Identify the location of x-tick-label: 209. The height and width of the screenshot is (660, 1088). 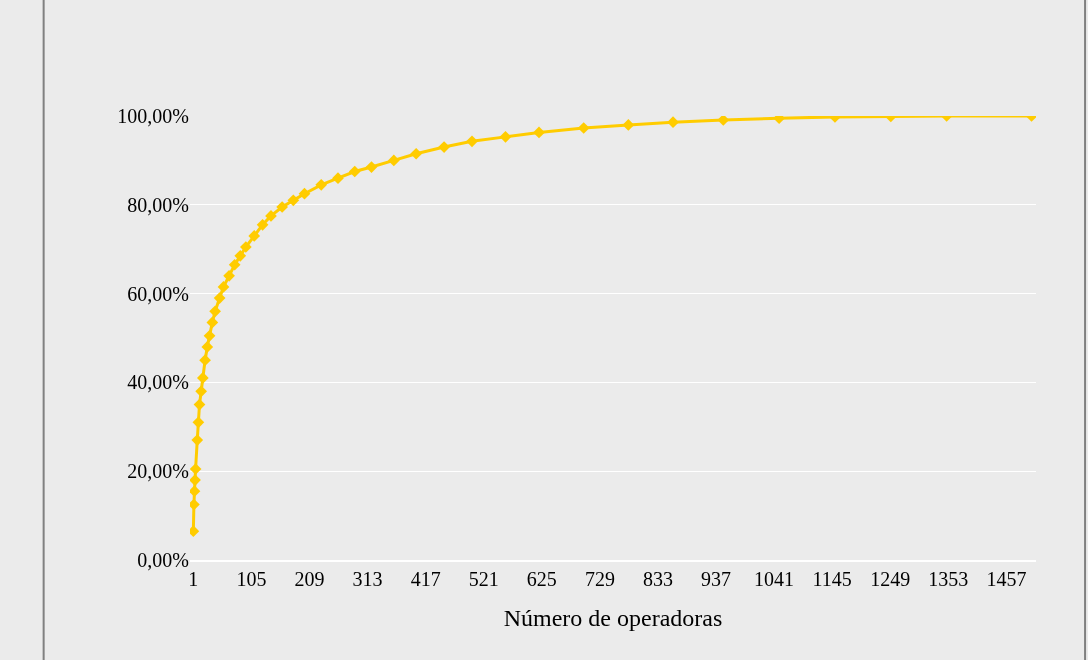
(309, 579).